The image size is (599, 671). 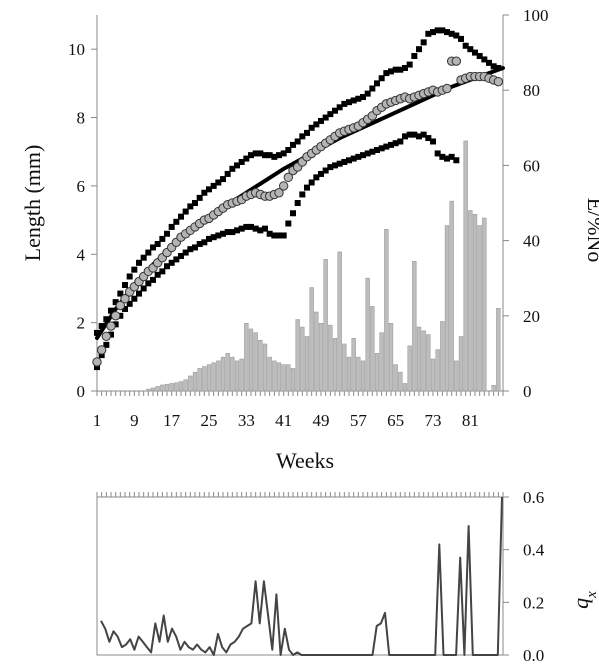 I want to click on x-axis-title: Weeks, so click(x=305, y=460).